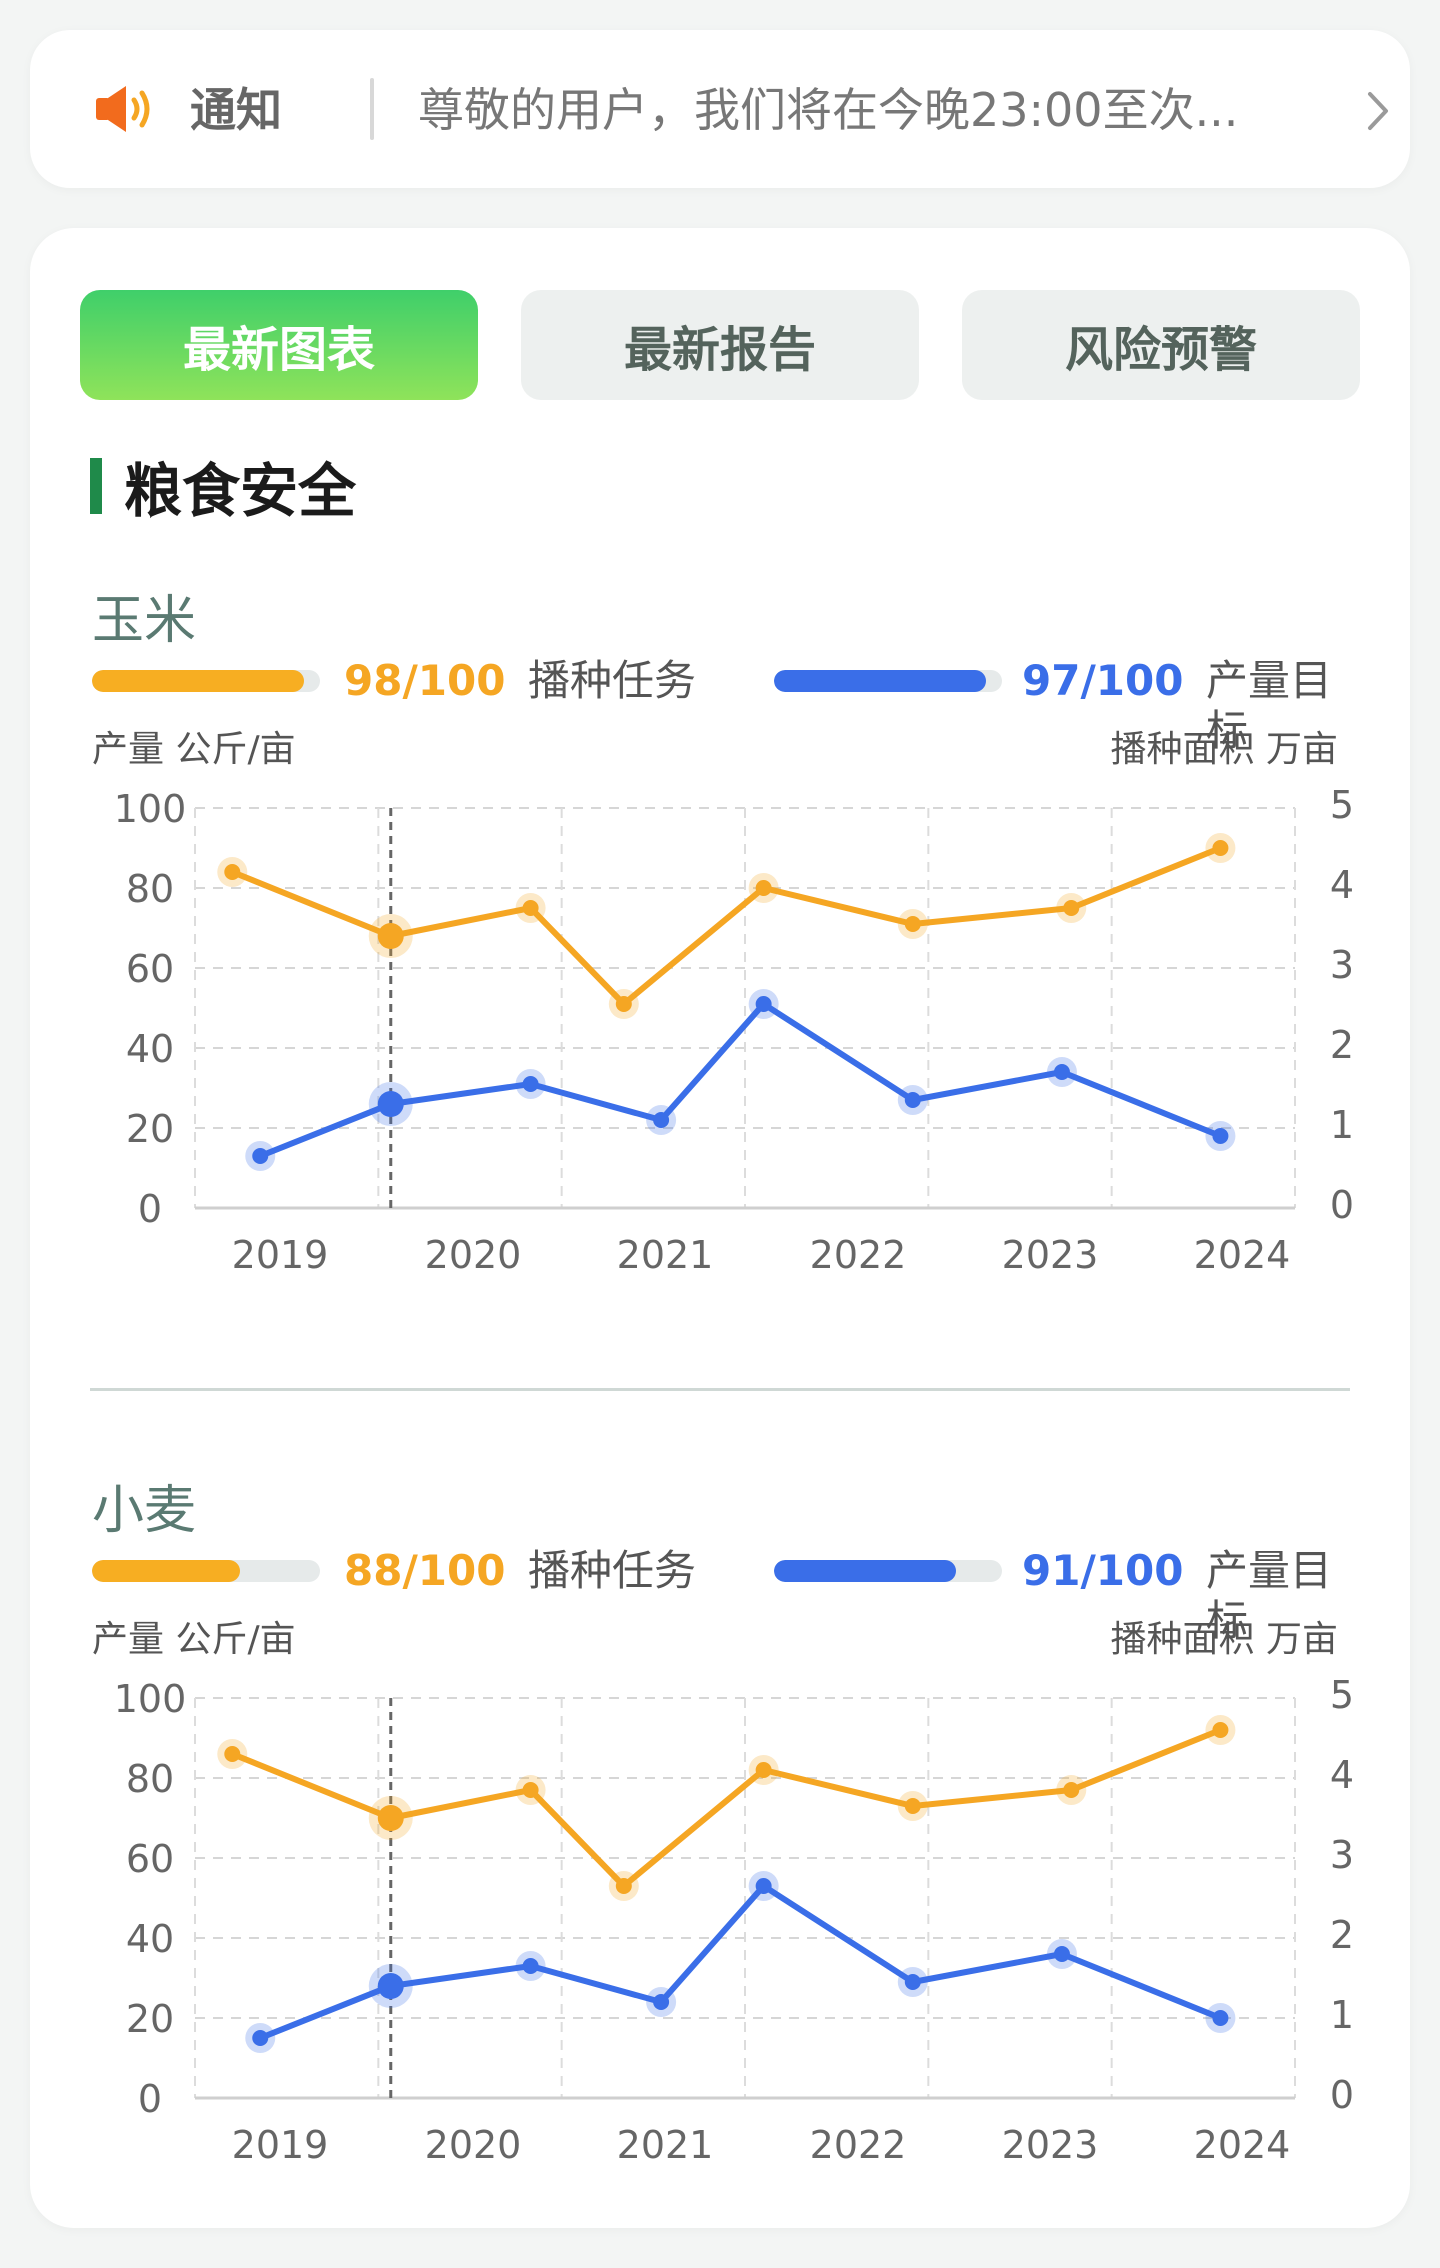  I want to click on notice-title: 通知, so click(236, 110).